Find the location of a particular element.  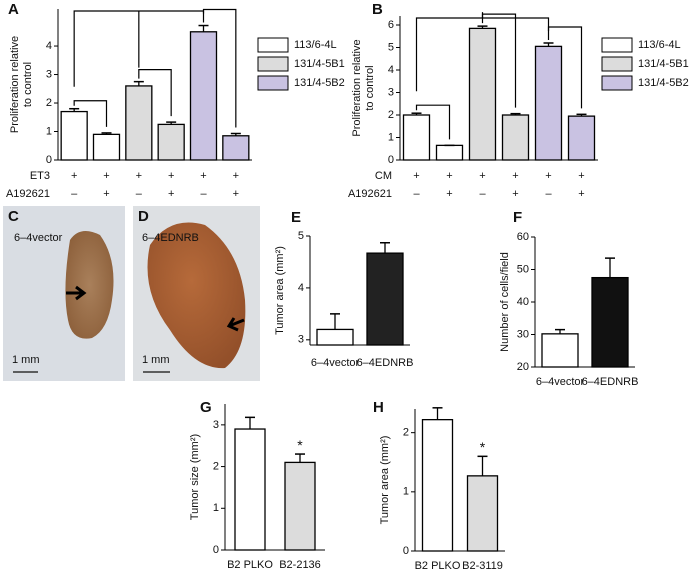

image-caption: 6–4EDNRB is located at coordinates (170, 238).